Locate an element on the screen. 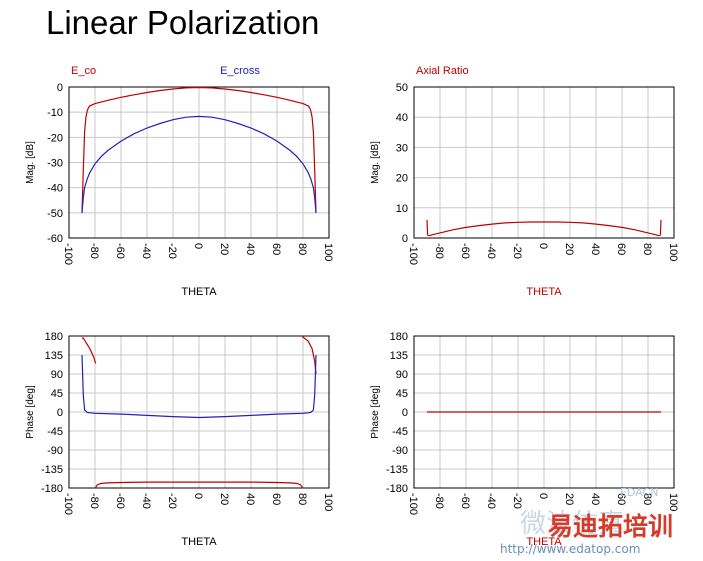 The height and width of the screenshot is (561, 703). page-title: Linear Polarization is located at coordinates (183, 22).